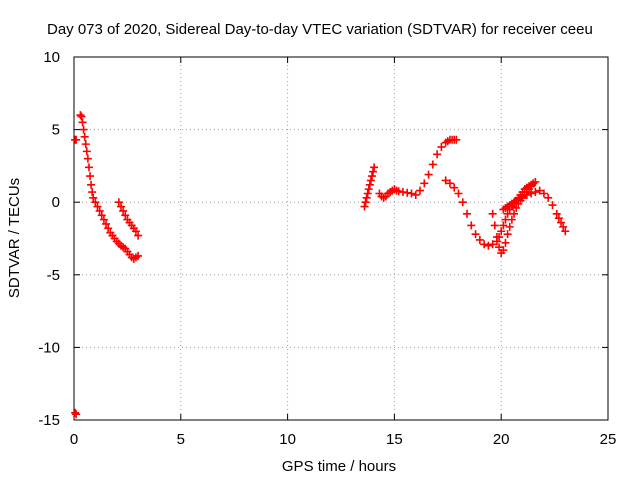 This screenshot has height=480, width=640. What do you see at coordinates (394, 439) in the screenshot?
I see `x-tick-label: 15` at bounding box center [394, 439].